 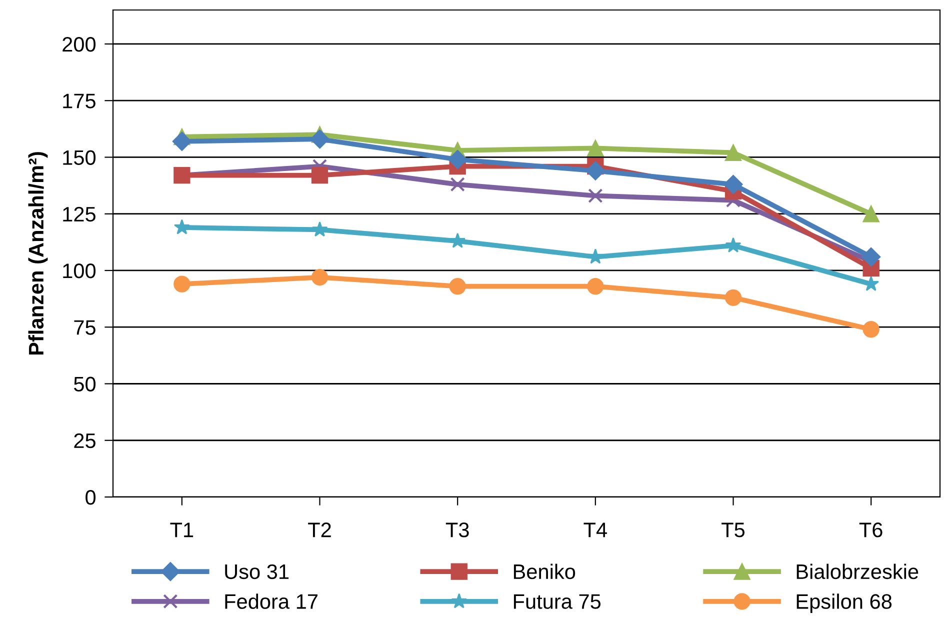 What do you see at coordinates (182, 530) in the screenshot?
I see `x-tick-label: T1` at bounding box center [182, 530].